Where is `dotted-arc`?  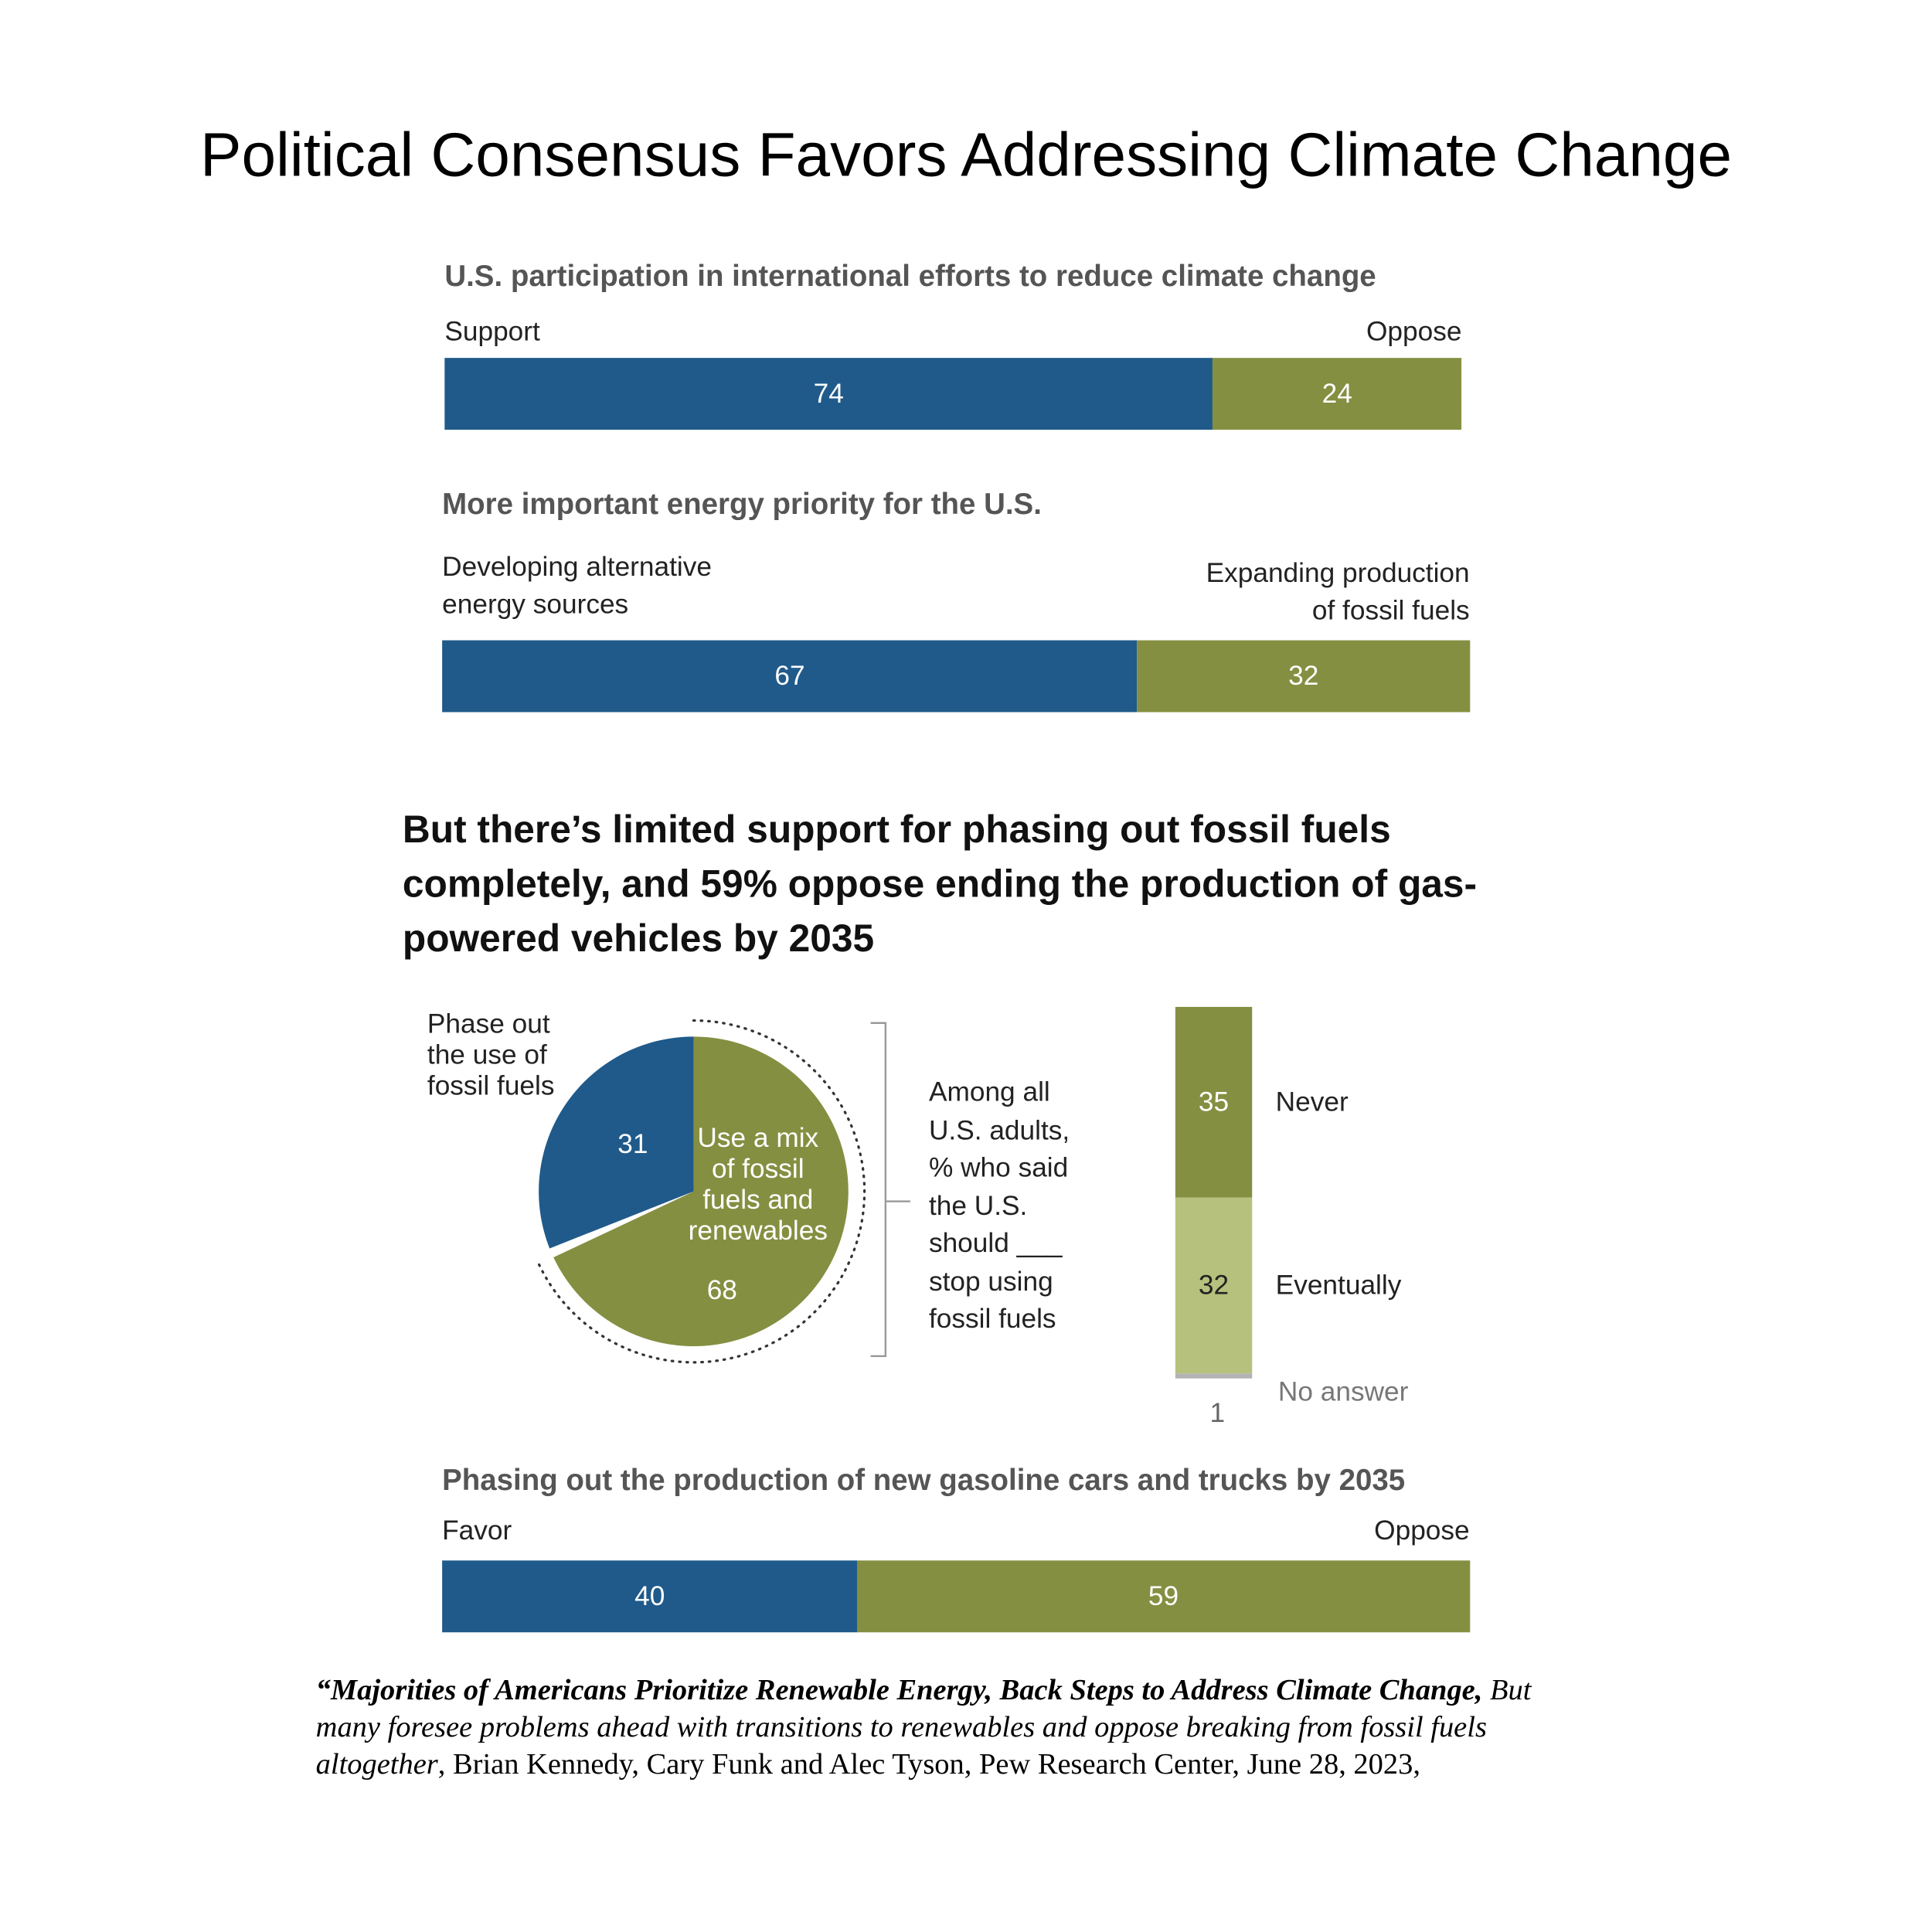
dotted-arc is located at coordinates (702, 1191).